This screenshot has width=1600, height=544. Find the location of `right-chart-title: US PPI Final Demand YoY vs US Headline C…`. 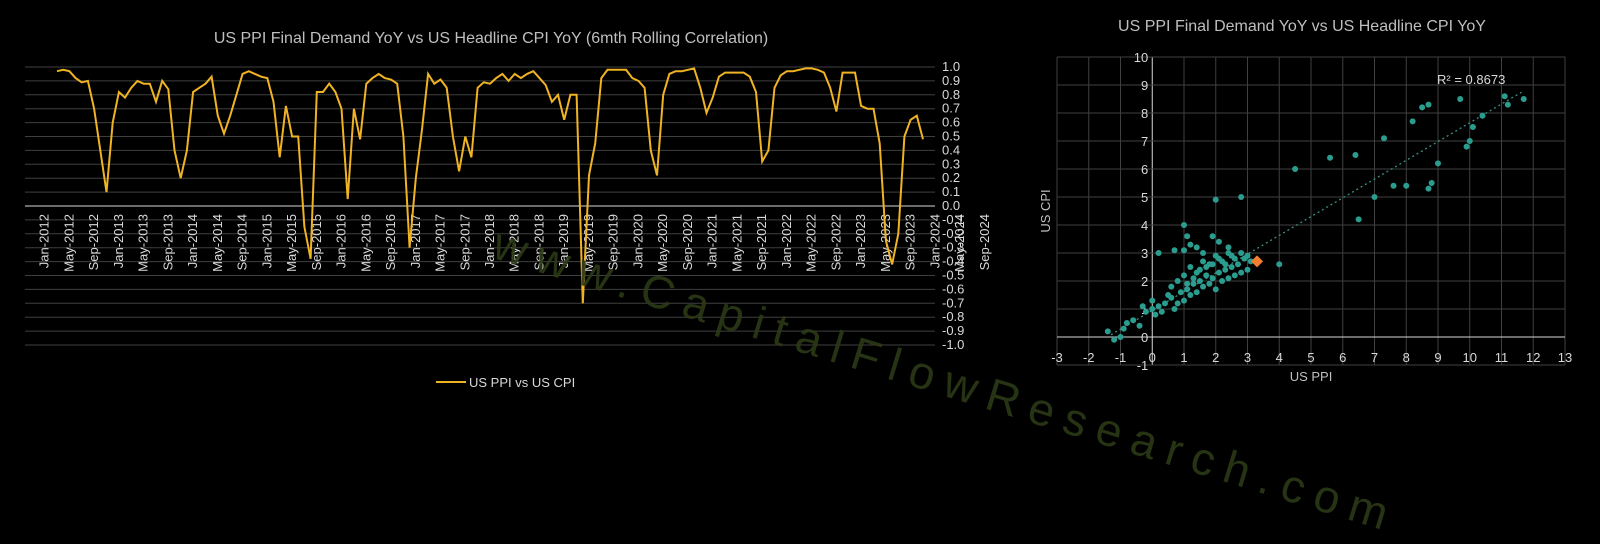

right-chart-title: US PPI Final Demand YoY vs US Headline C… is located at coordinates (1302, 26).